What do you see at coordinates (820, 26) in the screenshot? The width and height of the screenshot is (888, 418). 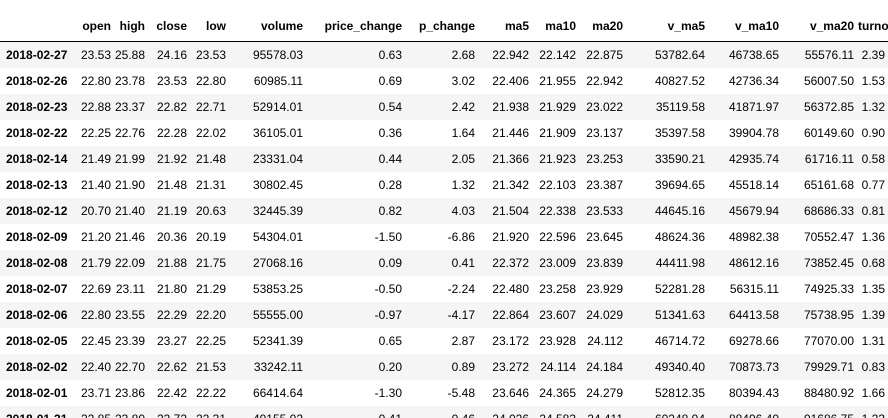 I see `column-header: v_ma20` at bounding box center [820, 26].